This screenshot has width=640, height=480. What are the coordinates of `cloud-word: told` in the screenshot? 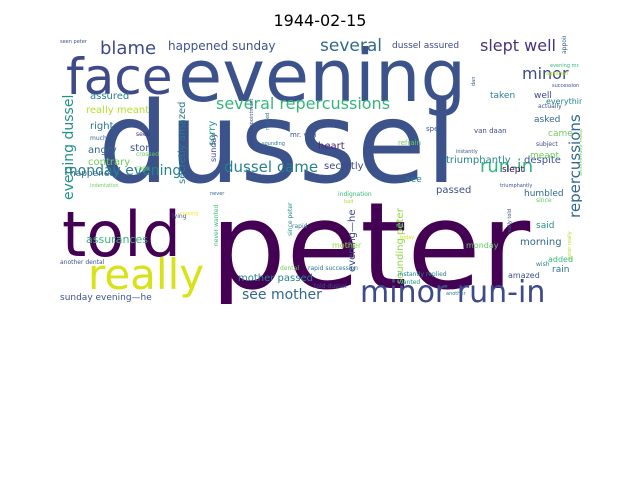 It's located at (121, 234).